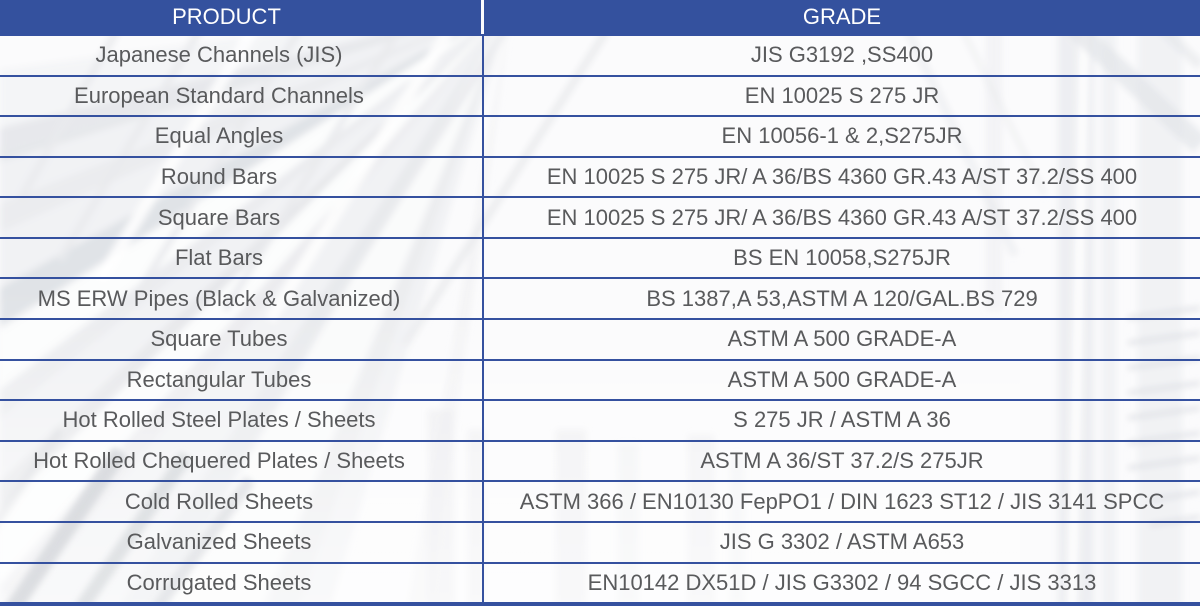 The height and width of the screenshot is (606, 1200). Describe the element at coordinates (842, 95) in the screenshot. I see `grade-cell: EN 10025 S 275 JR` at that location.